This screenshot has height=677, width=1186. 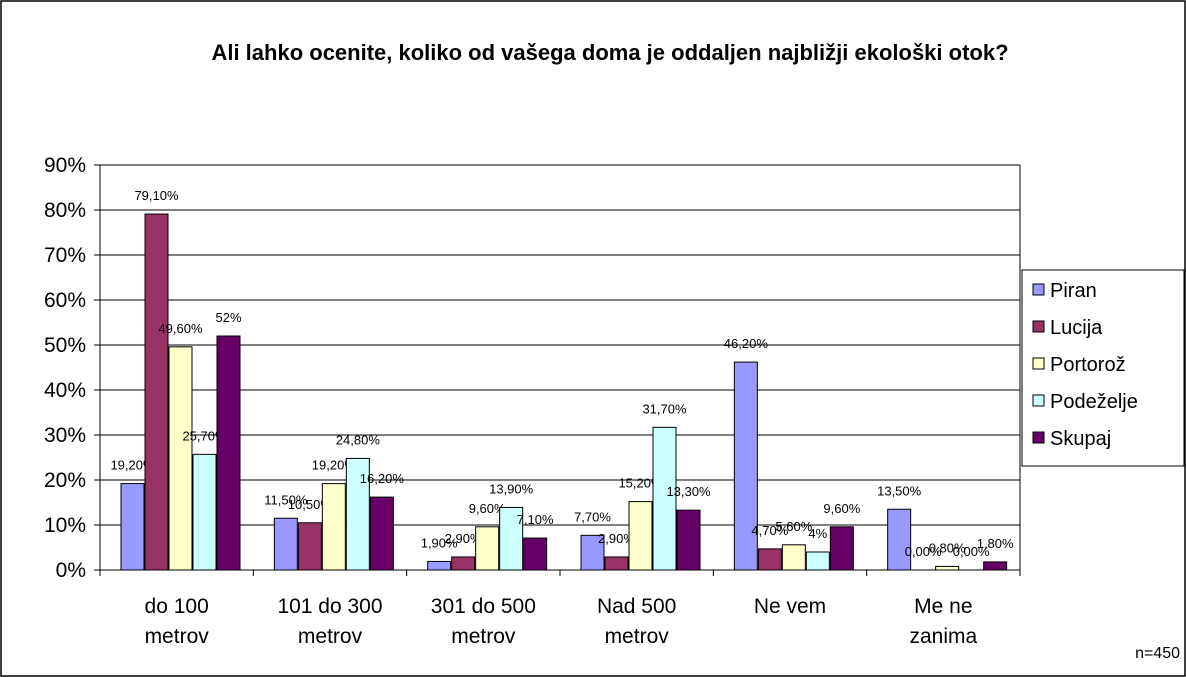 I want to click on x-tick-label: Me ne zanima, so click(x=943, y=621).